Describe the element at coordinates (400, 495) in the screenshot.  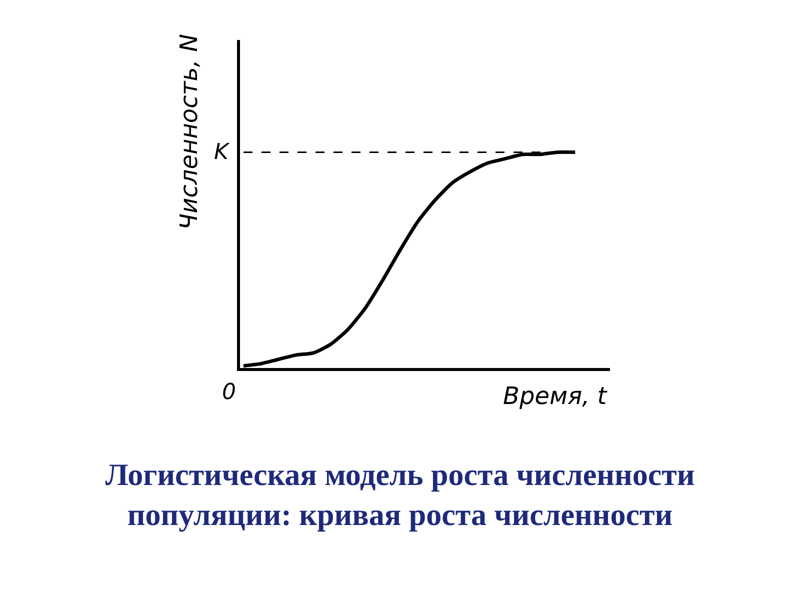
I see `text: Логистическая модель роста численности популяции: кривая роста численности` at that location.